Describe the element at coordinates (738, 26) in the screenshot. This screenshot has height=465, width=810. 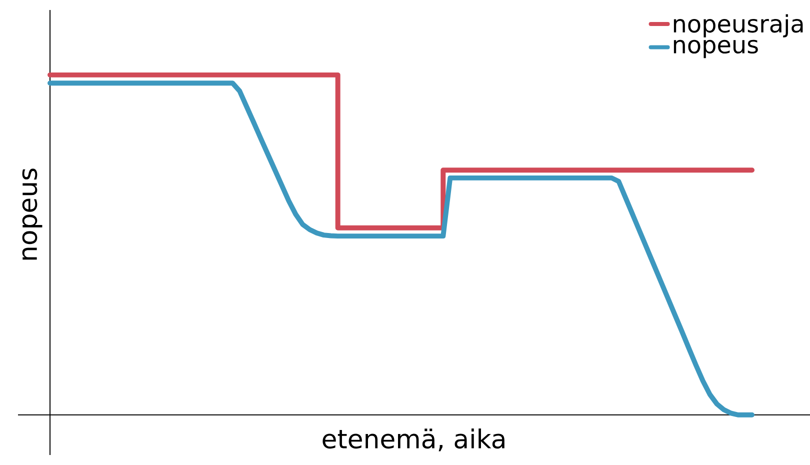
I see `legend-label: nopeusraja` at that location.